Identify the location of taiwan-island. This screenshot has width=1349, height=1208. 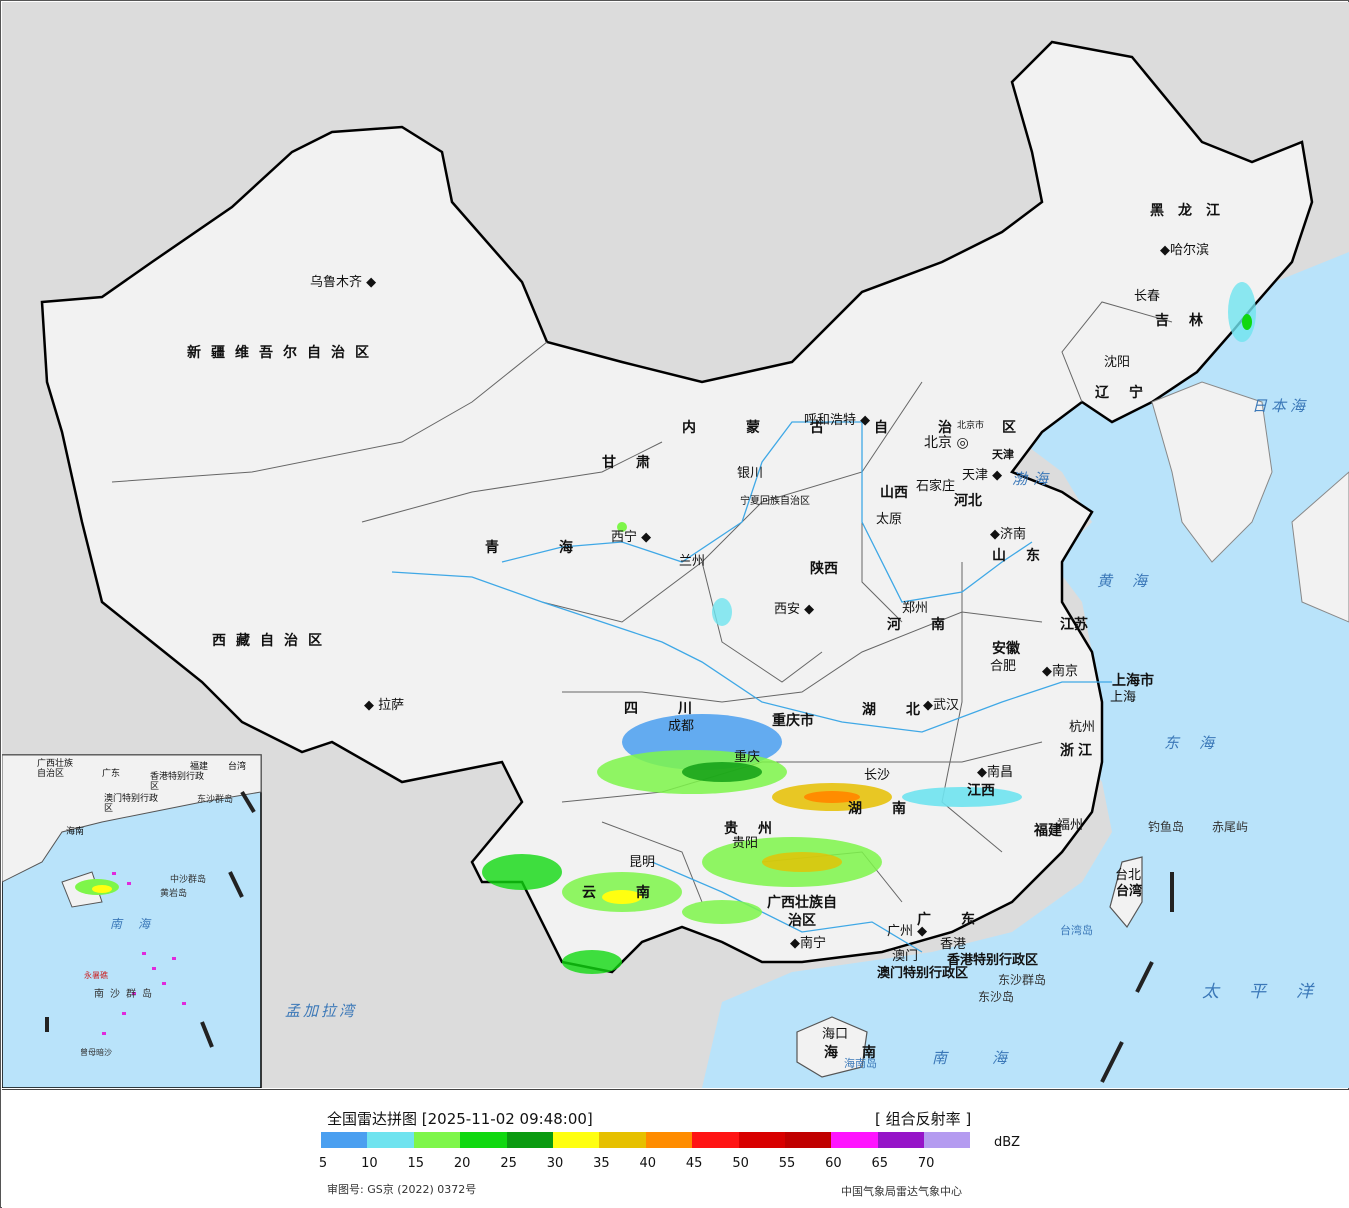
(1126, 892).